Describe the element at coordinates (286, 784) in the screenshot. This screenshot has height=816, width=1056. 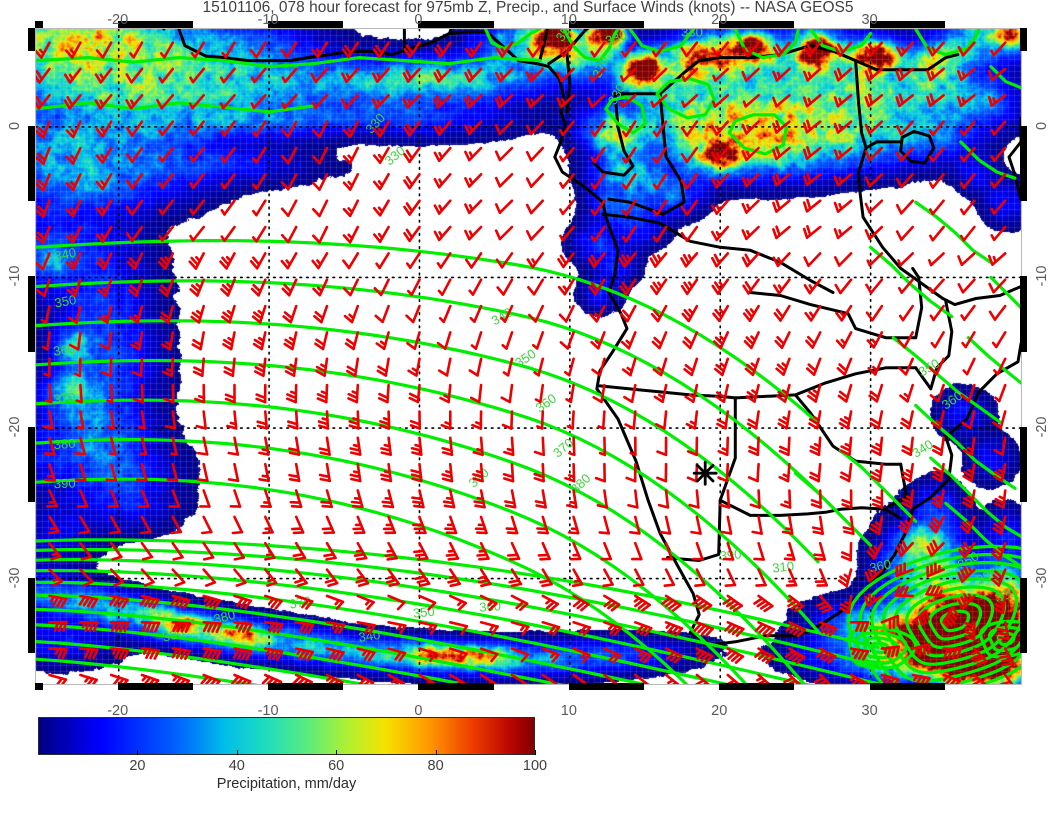
I see `colorbar-label: Precipitation, mm/day` at that location.